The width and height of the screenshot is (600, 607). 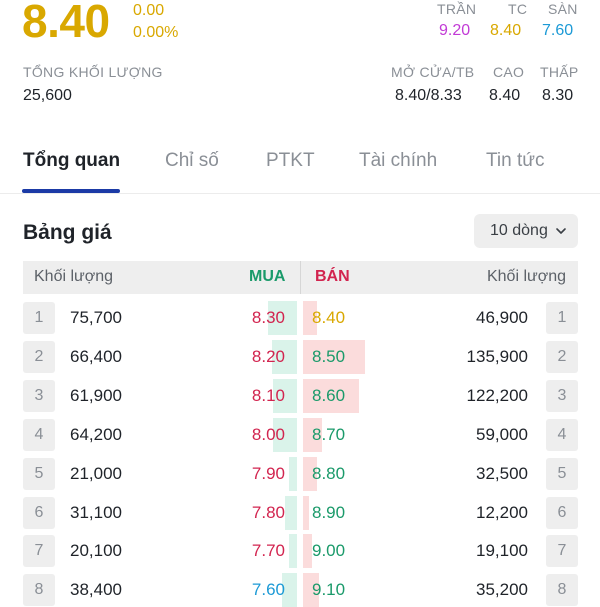 I want to click on sell-level-number: 7, so click(x=562, y=551).